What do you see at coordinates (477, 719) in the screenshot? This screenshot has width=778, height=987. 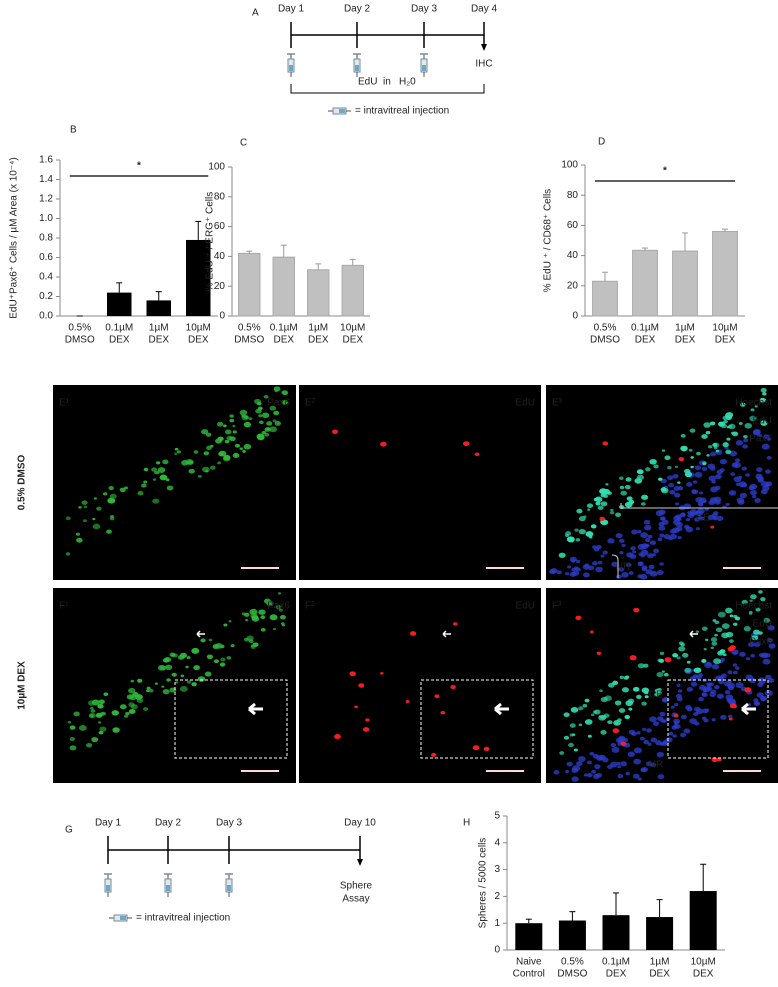 I see `inset-box` at bounding box center [477, 719].